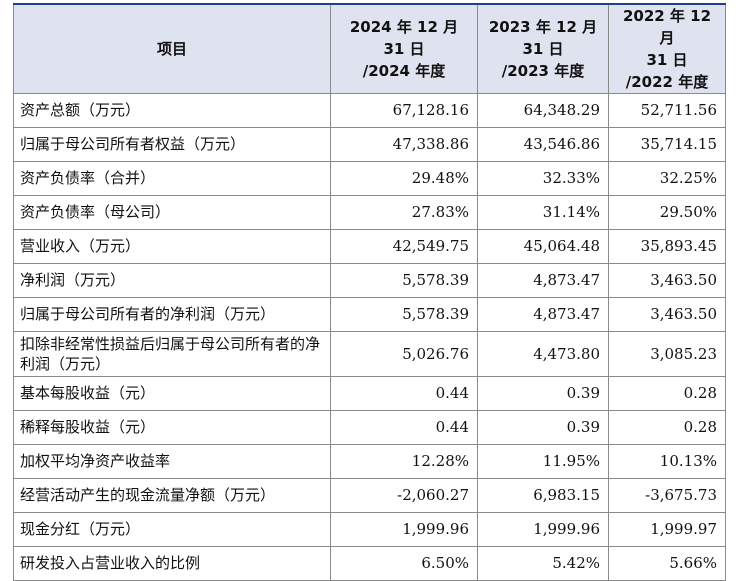 This screenshot has height=581, width=742. What do you see at coordinates (543, 563) in the screenshot?
I see `cell-2023: 5.42%` at bounding box center [543, 563].